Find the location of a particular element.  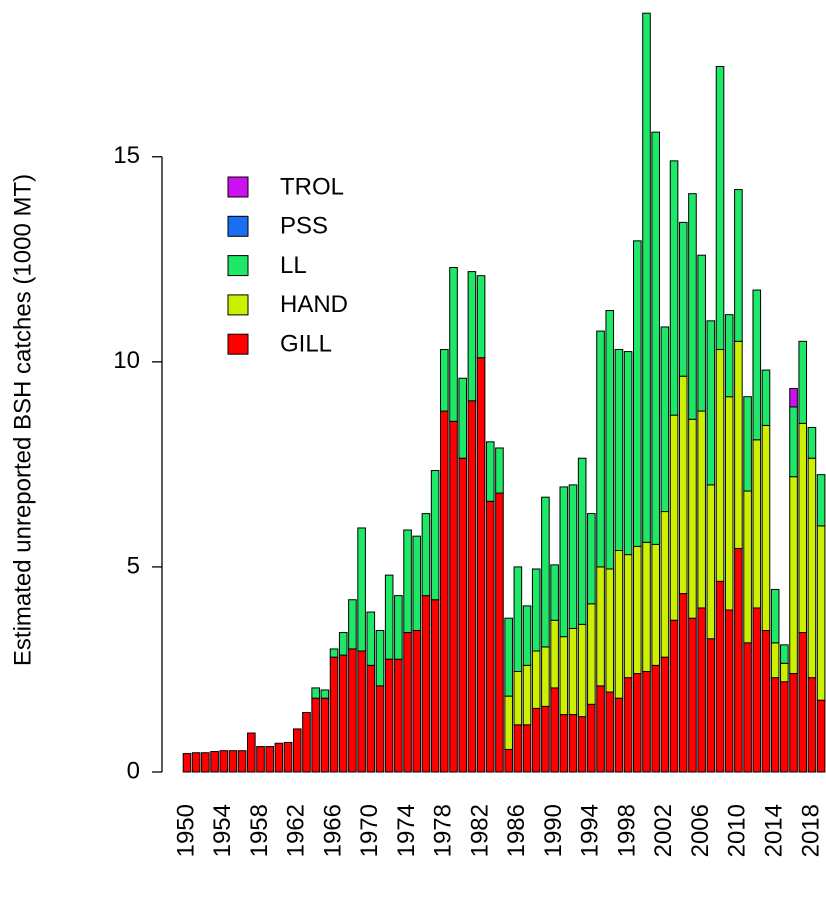

x-tick-label: 1986 is located at coordinates (516, 830).